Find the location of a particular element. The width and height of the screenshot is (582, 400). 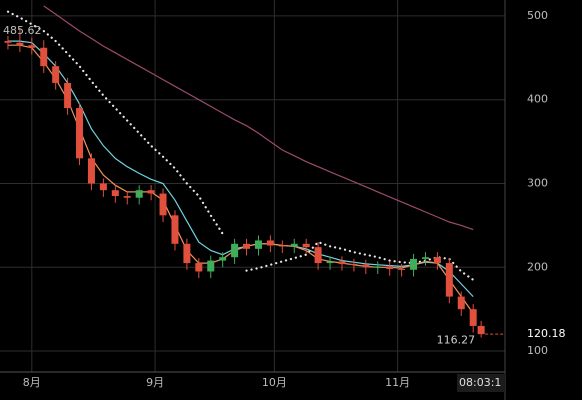

x-tick-label: 9月 is located at coordinates (155, 382).